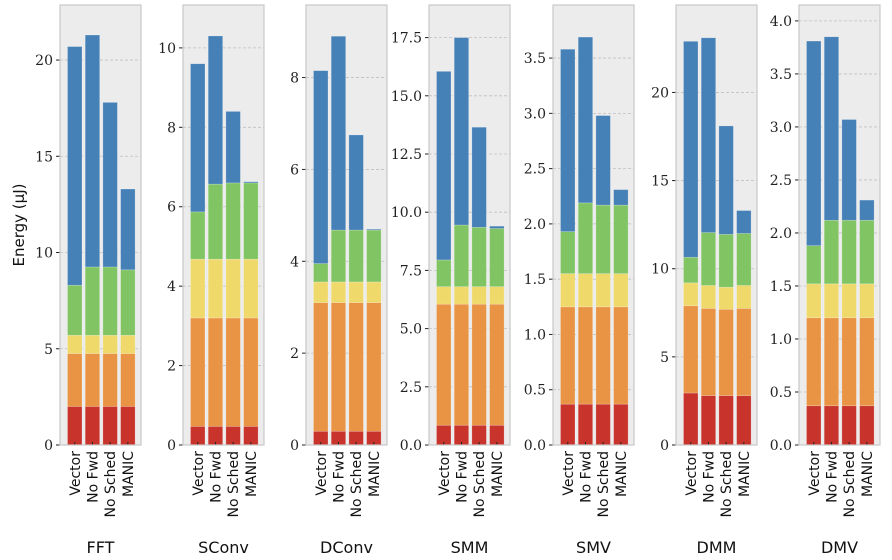  I want to click on subplot-dmm: 0 5 10 15 20 Vector No Fwd No Sched MANIC DMM, so click(704, 280).